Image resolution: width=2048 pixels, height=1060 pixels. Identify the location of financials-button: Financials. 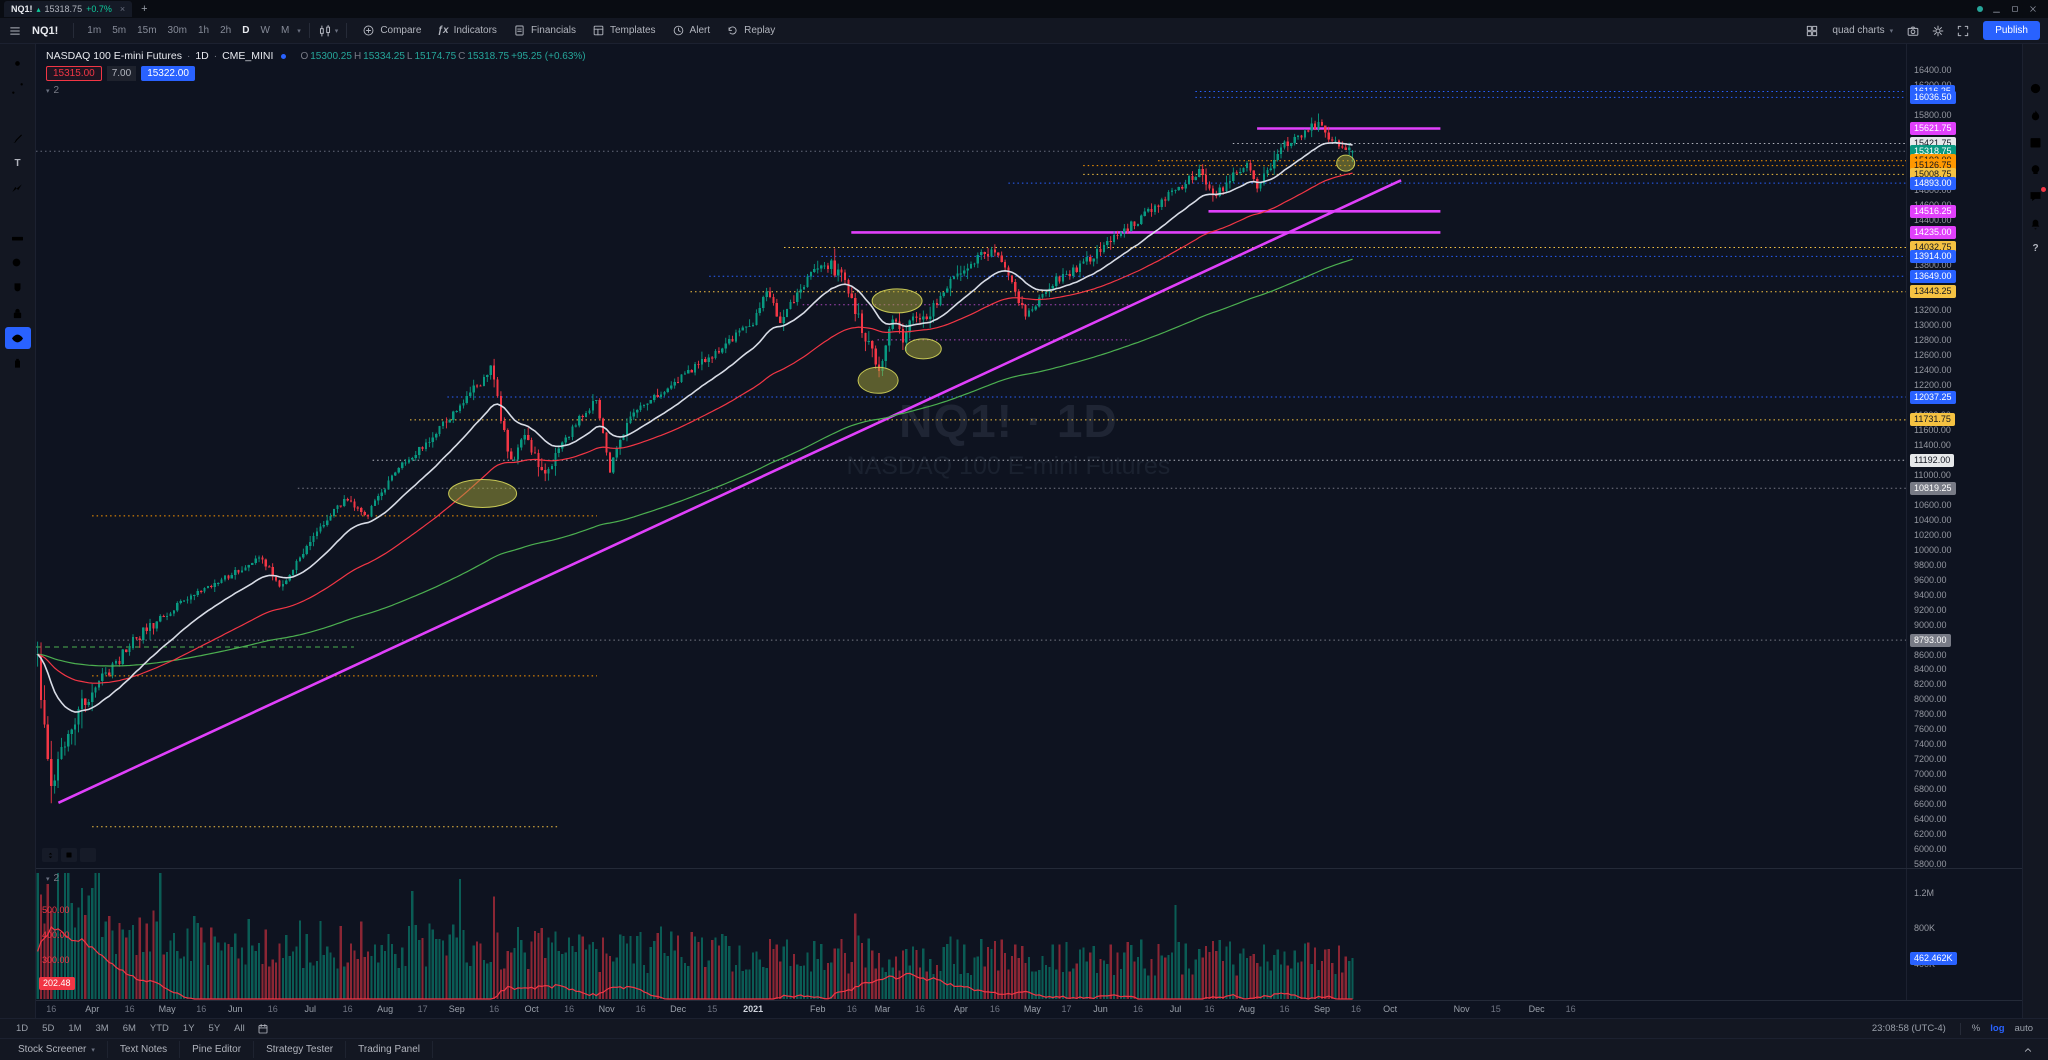
(544, 30).